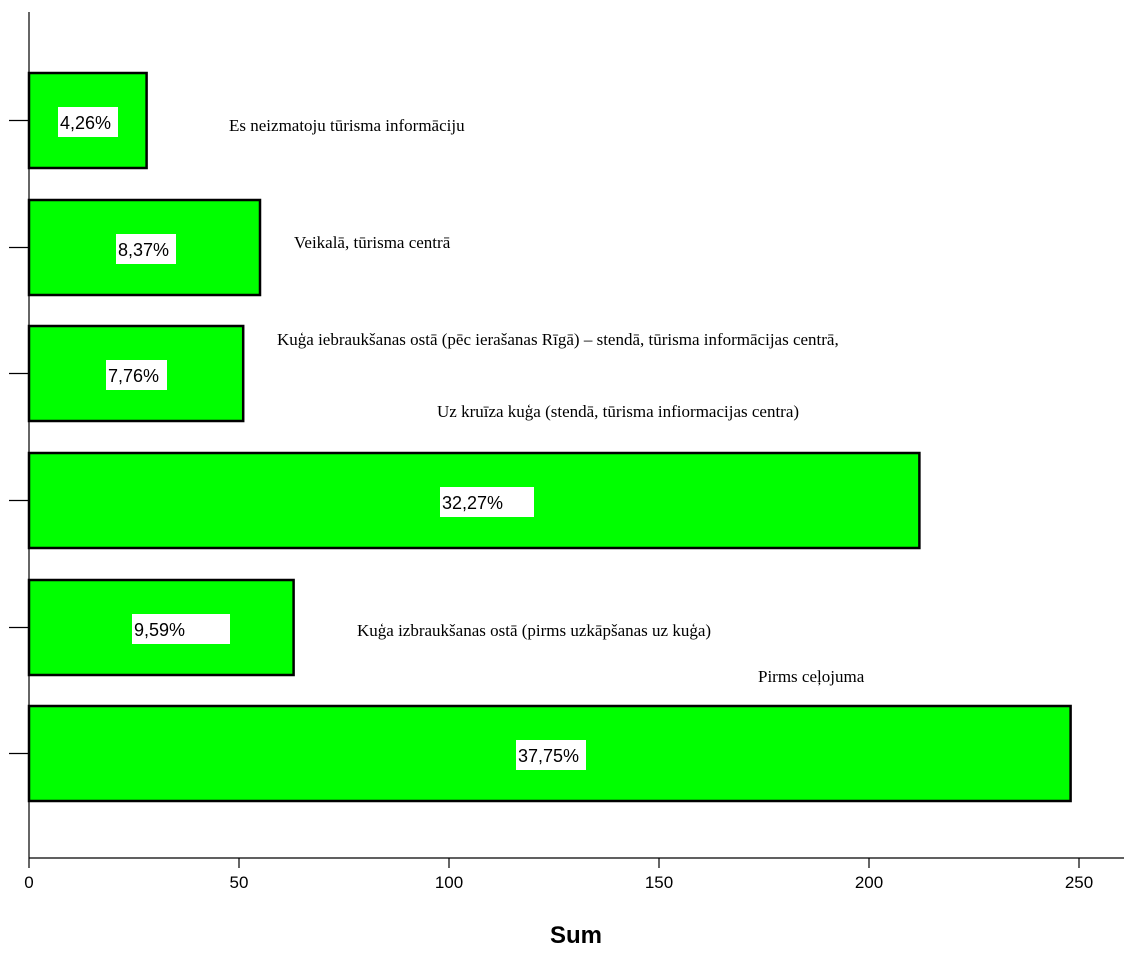 This screenshot has height=956, width=1124. What do you see at coordinates (869, 882) in the screenshot?
I see `x-tick-label: 200` at bounding box center [869, 882].